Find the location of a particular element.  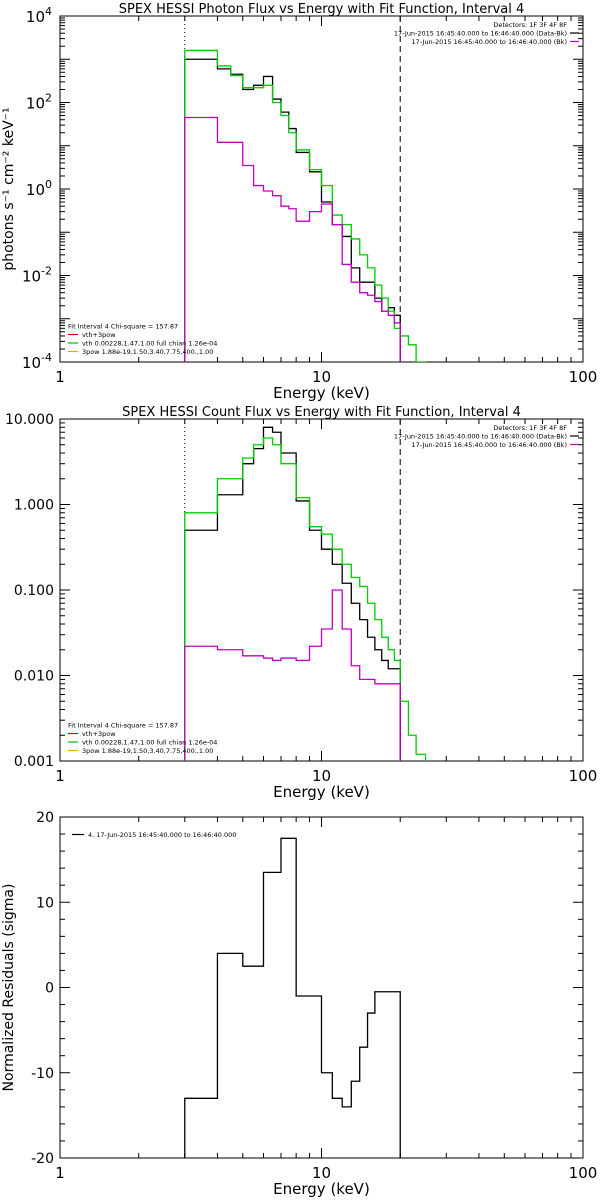

y-tick-label: 10⁴ is located at coordinates (39, 15).